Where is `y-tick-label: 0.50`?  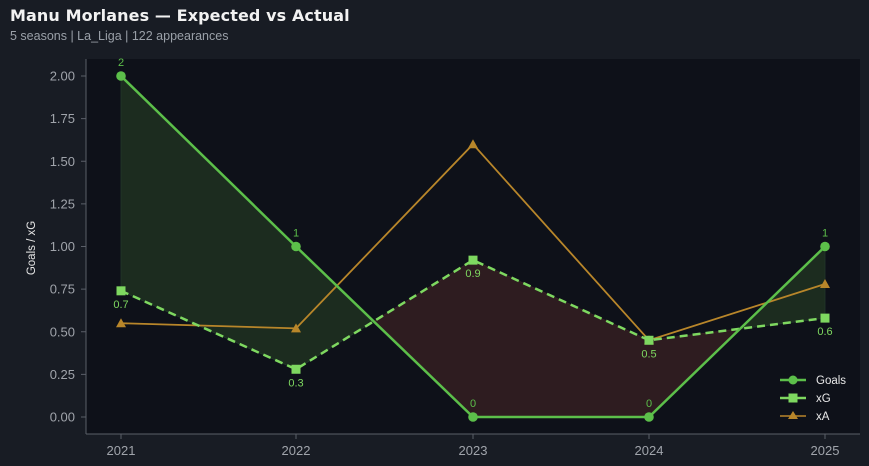 y-tick-label: 0.50 is located at coordinates (62, 331).